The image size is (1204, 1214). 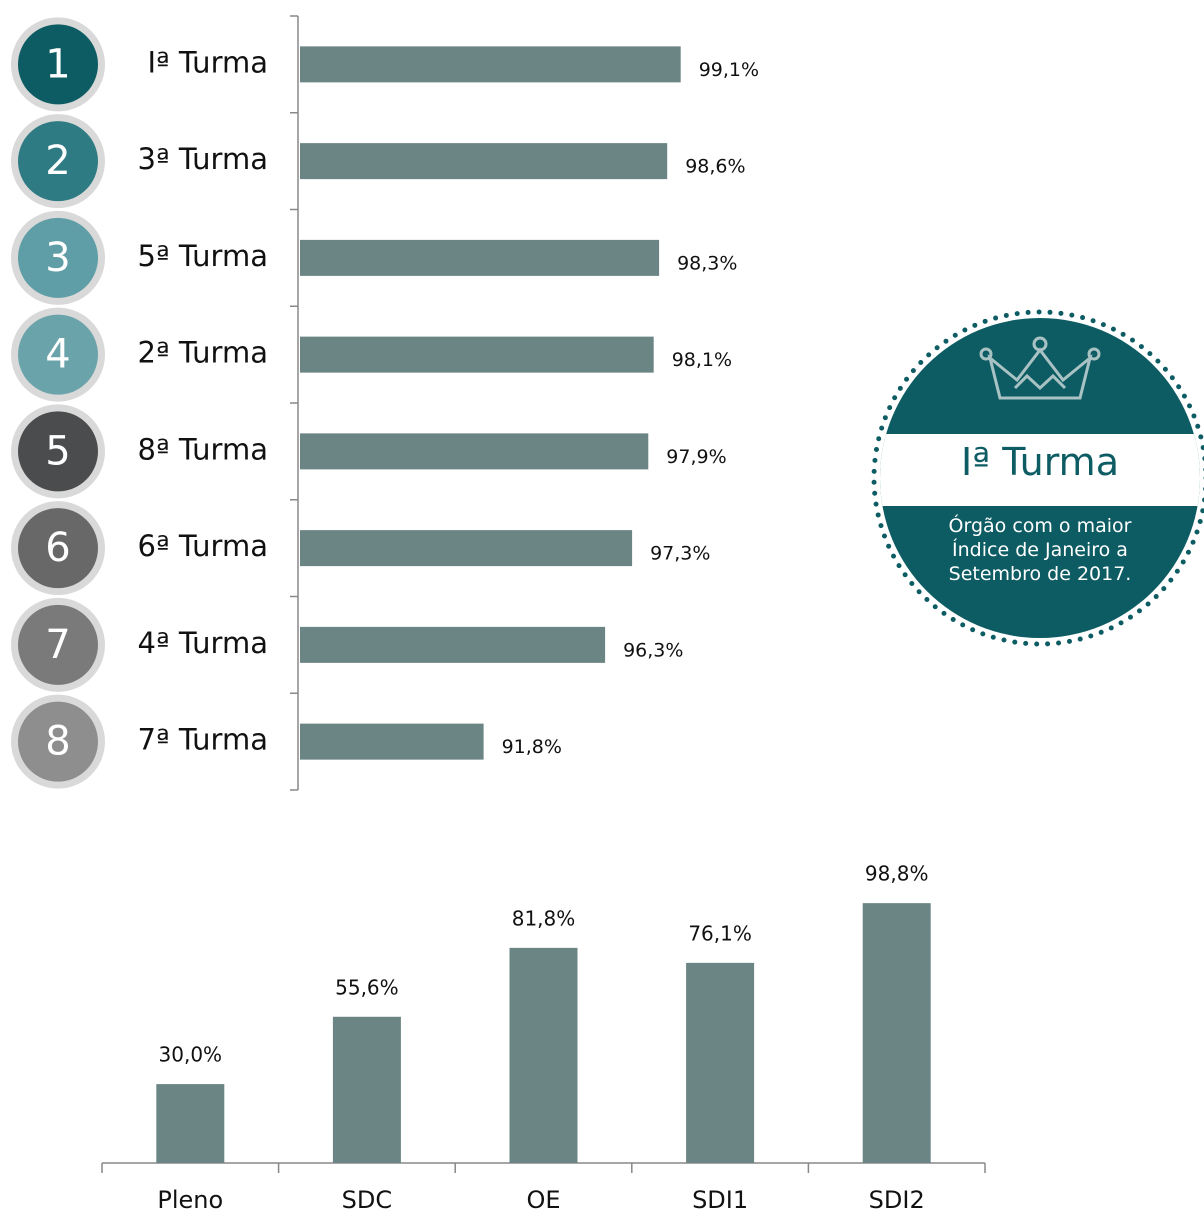 I want to click on rank-number: 1, so click(x=57, y=64).